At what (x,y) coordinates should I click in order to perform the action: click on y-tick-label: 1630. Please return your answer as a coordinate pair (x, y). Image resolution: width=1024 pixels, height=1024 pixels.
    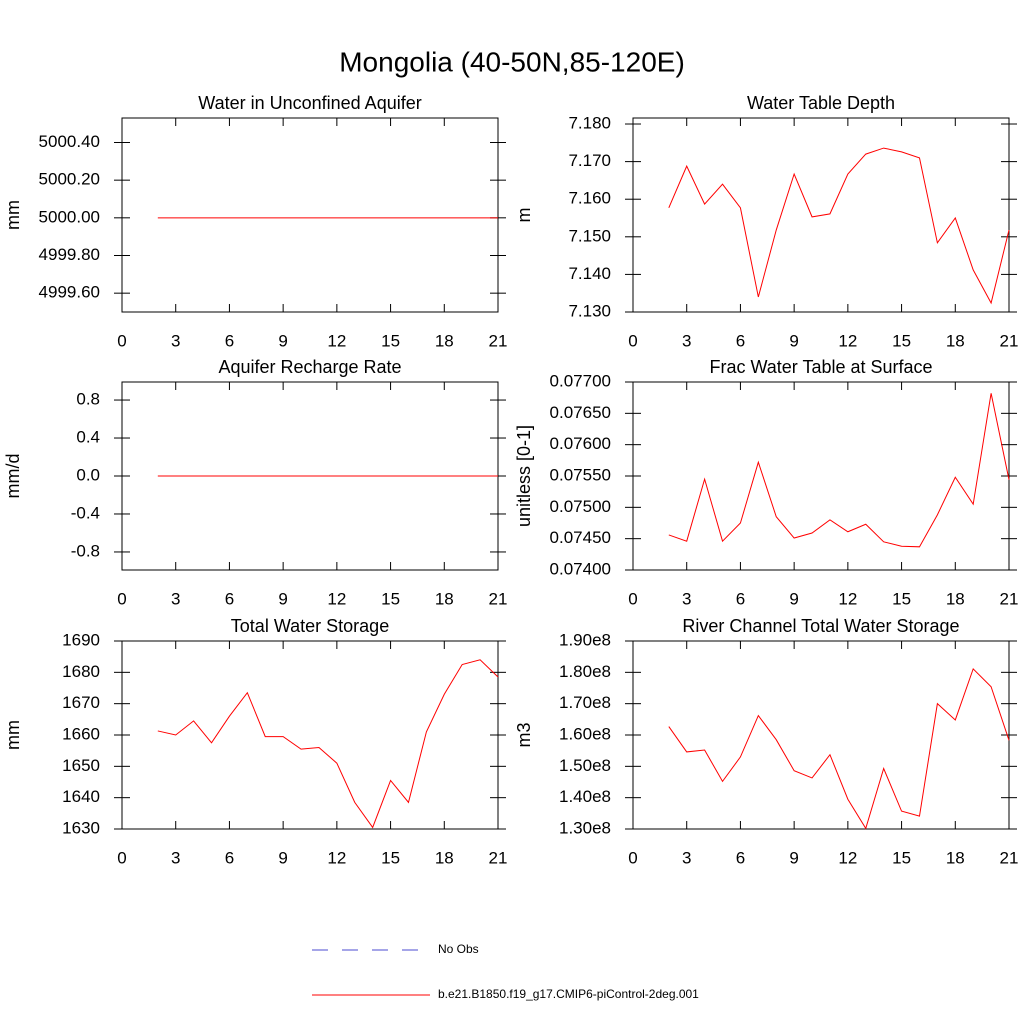
    Looking at the image, I should click on (81, 827).